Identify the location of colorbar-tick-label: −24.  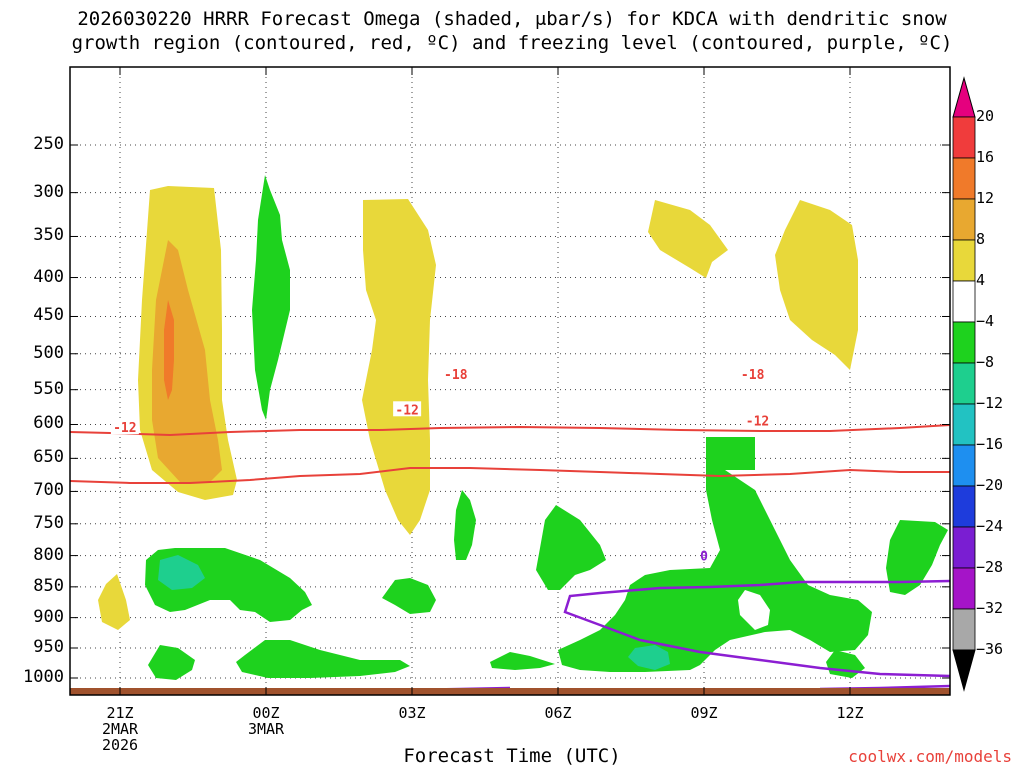
(990, 526).